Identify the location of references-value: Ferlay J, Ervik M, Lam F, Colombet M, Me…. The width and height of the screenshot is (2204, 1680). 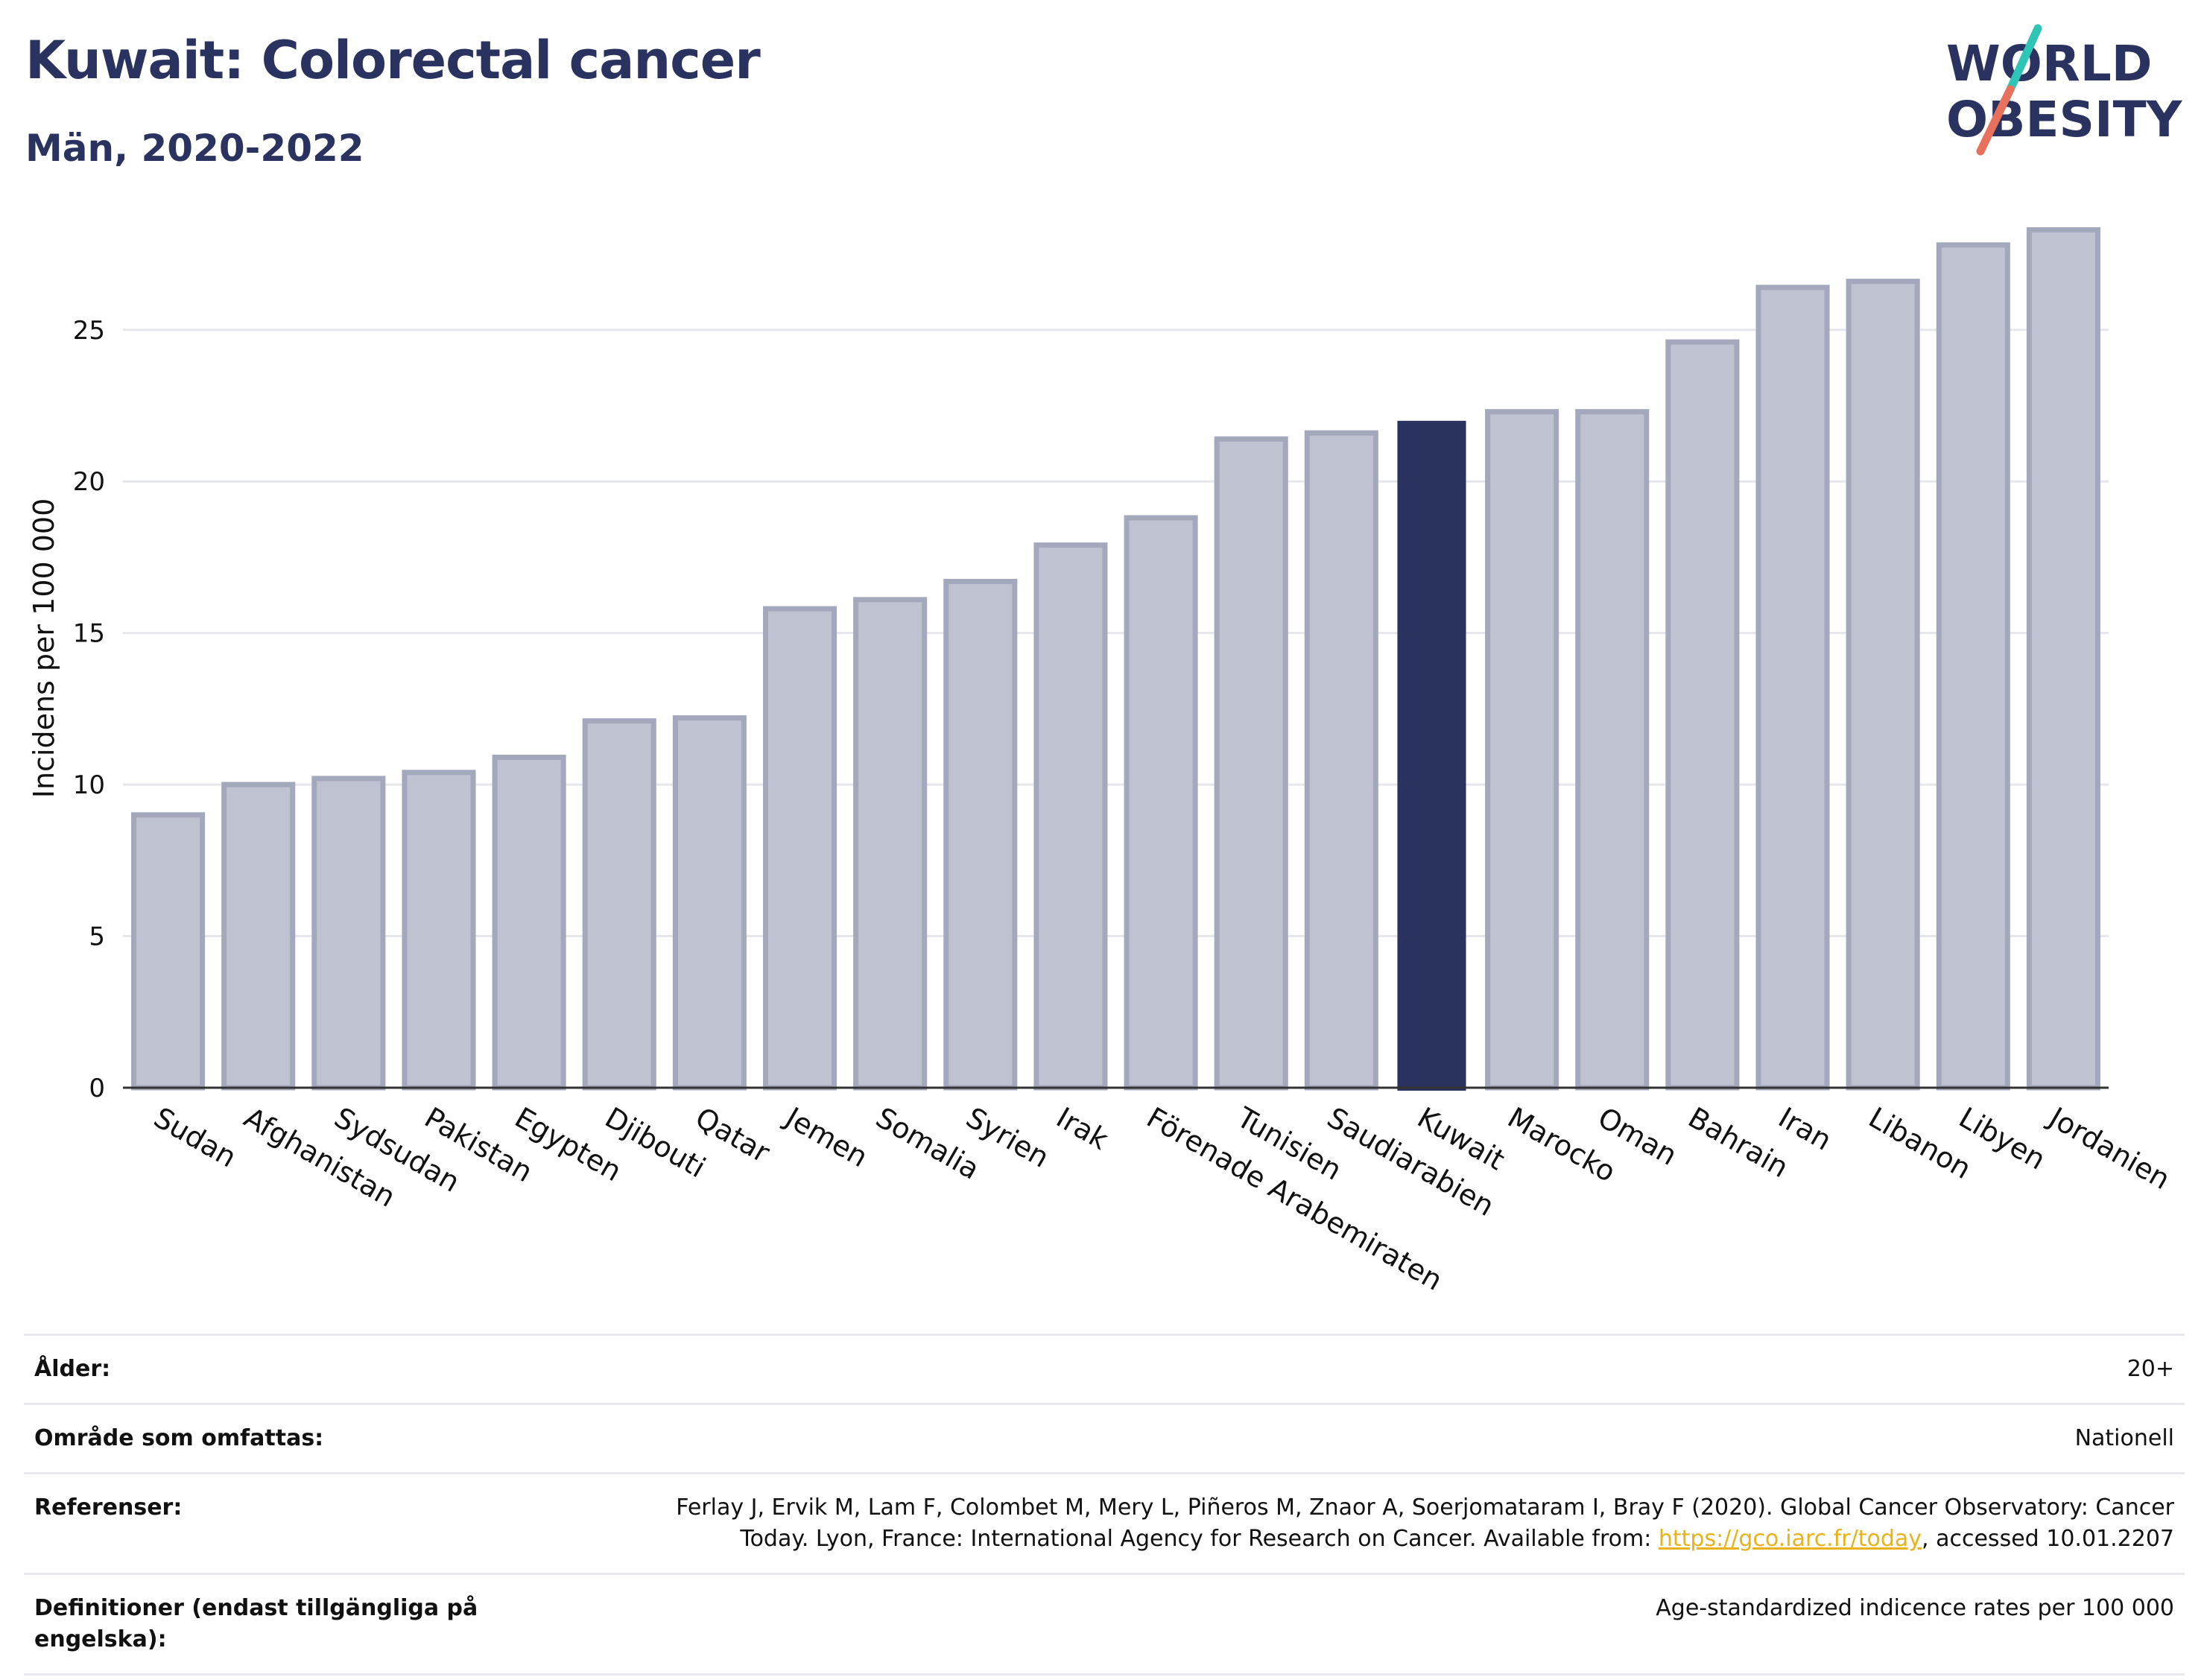
(1353, 1523).